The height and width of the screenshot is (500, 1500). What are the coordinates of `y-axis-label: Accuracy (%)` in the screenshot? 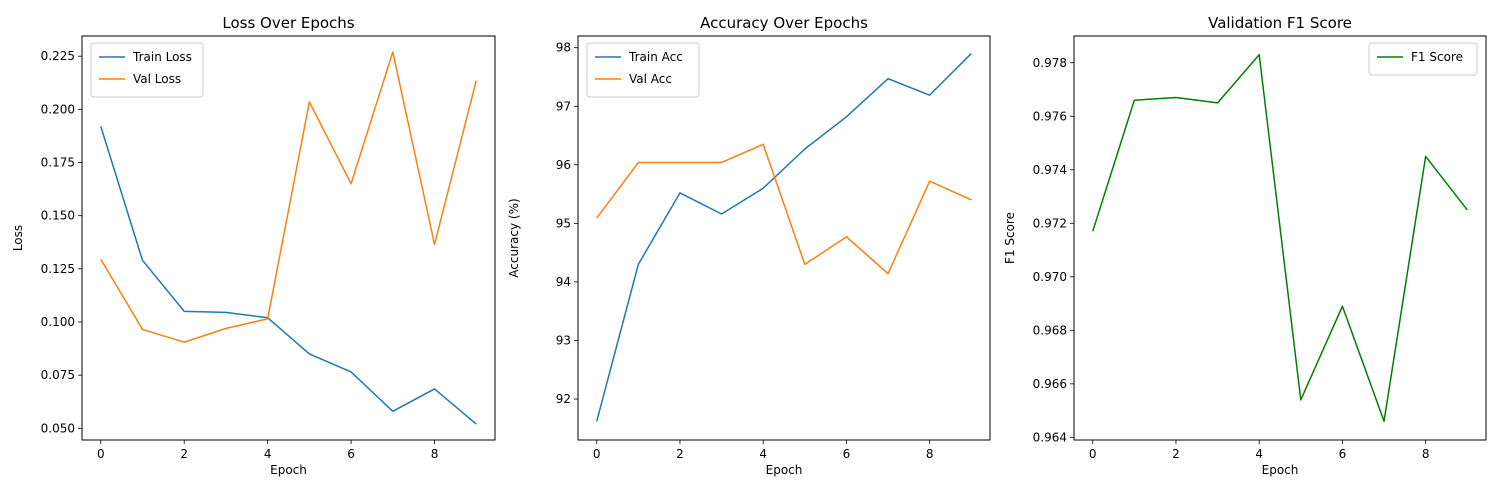 It's located at (514, 237).